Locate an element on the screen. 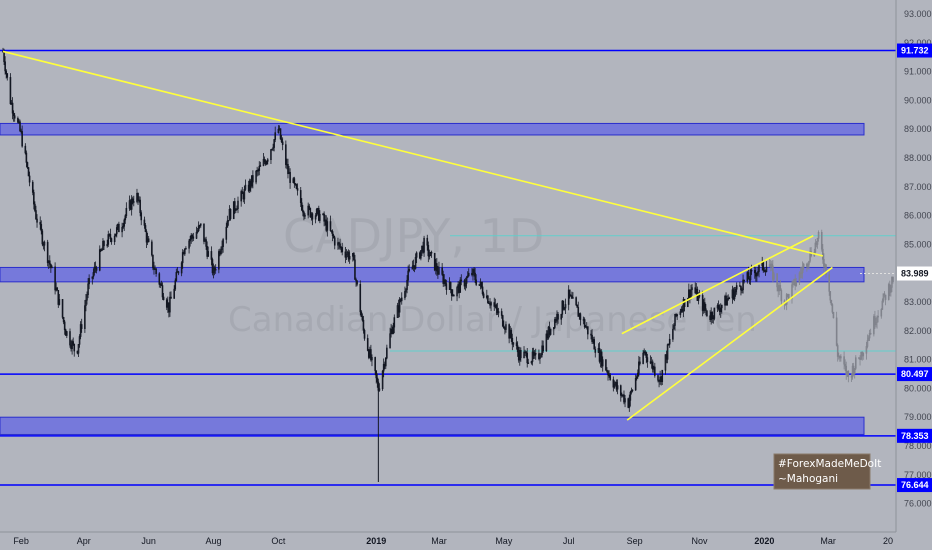 The width and height of the screenshot is (932, 550). level-price-label-4: 76.644 is located at coordinates (914, 485).